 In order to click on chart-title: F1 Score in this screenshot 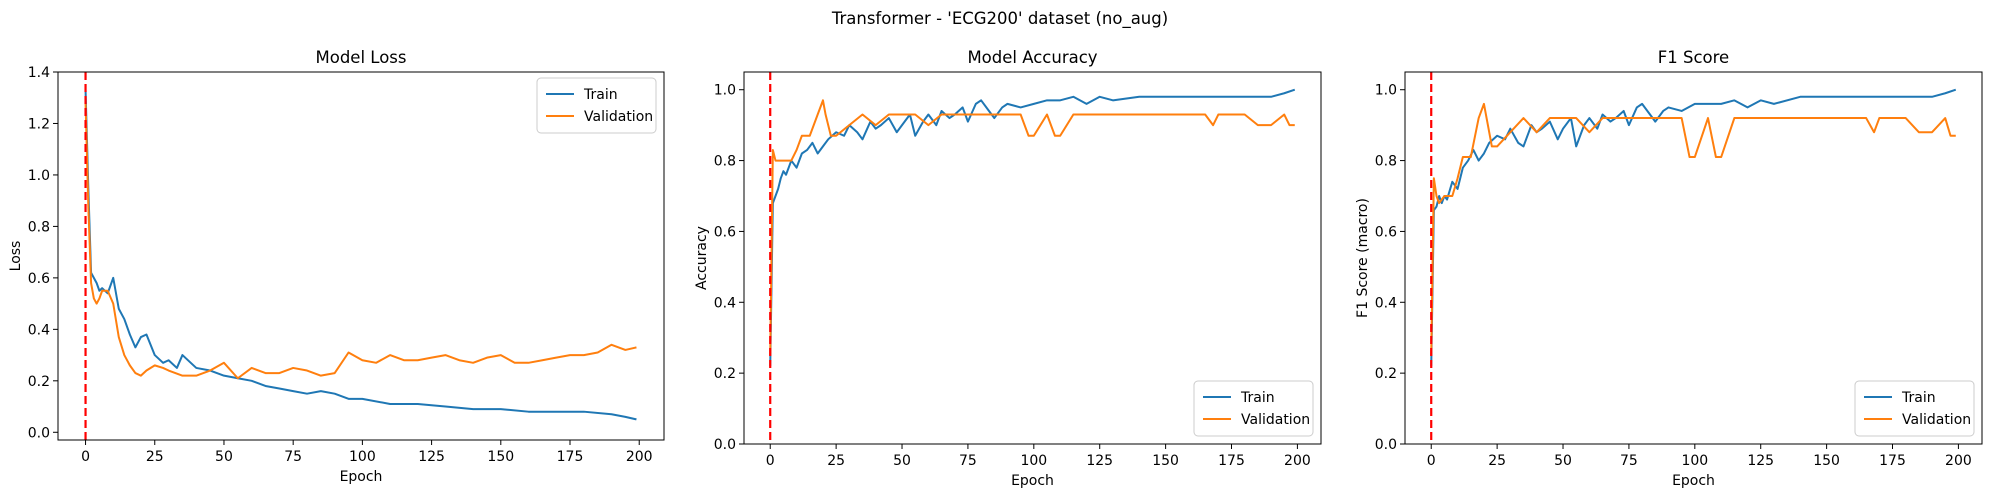, I will do `click(1693, 57)`.